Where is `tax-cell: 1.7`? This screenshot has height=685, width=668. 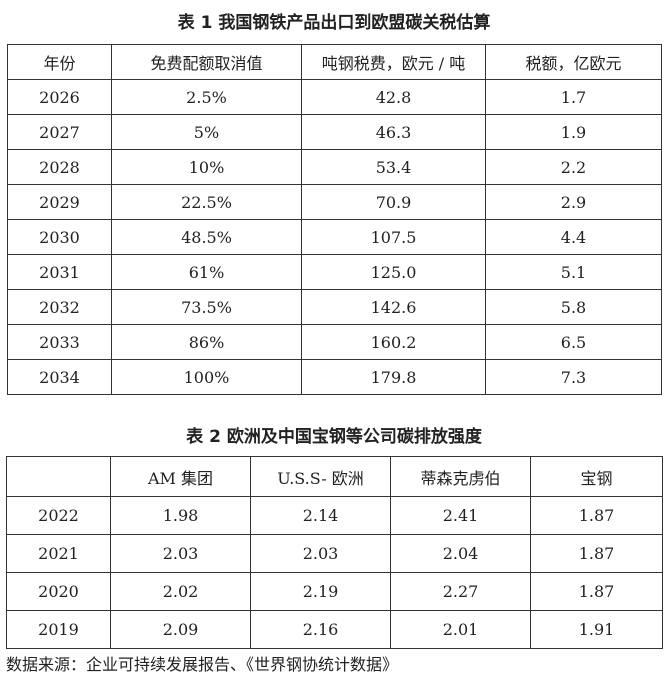 tax-cell: 1.7 is located at coordinates (573, 97).